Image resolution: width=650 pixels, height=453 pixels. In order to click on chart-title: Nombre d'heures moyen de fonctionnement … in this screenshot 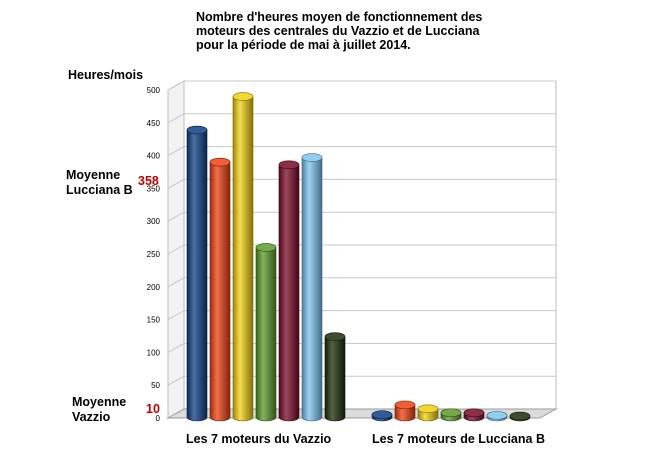, I will do `click(346, 31)`.